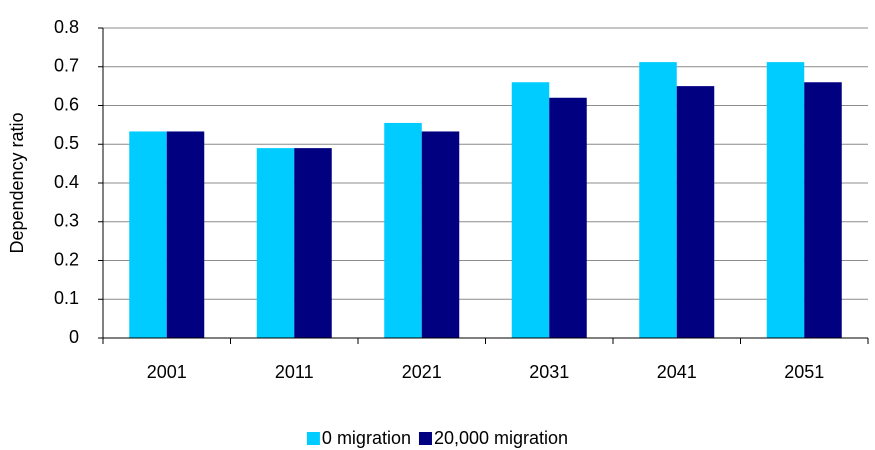 The height and width of the screenshot is (450, 875). I want to click on legend: 0 migration 20,000 migration, so click(437, 438).